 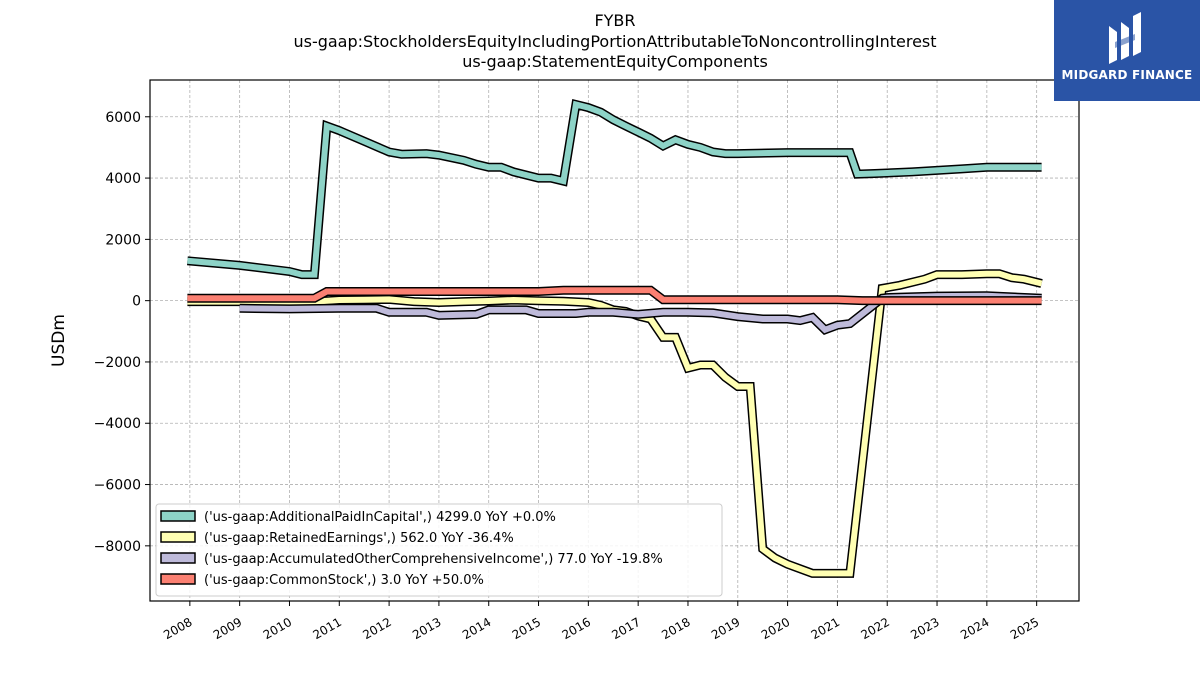 What do you see at coordinates (123, 118) in the screenshot?
I see `y-tick-label-0: 6000` at bounding box center [123, 118].